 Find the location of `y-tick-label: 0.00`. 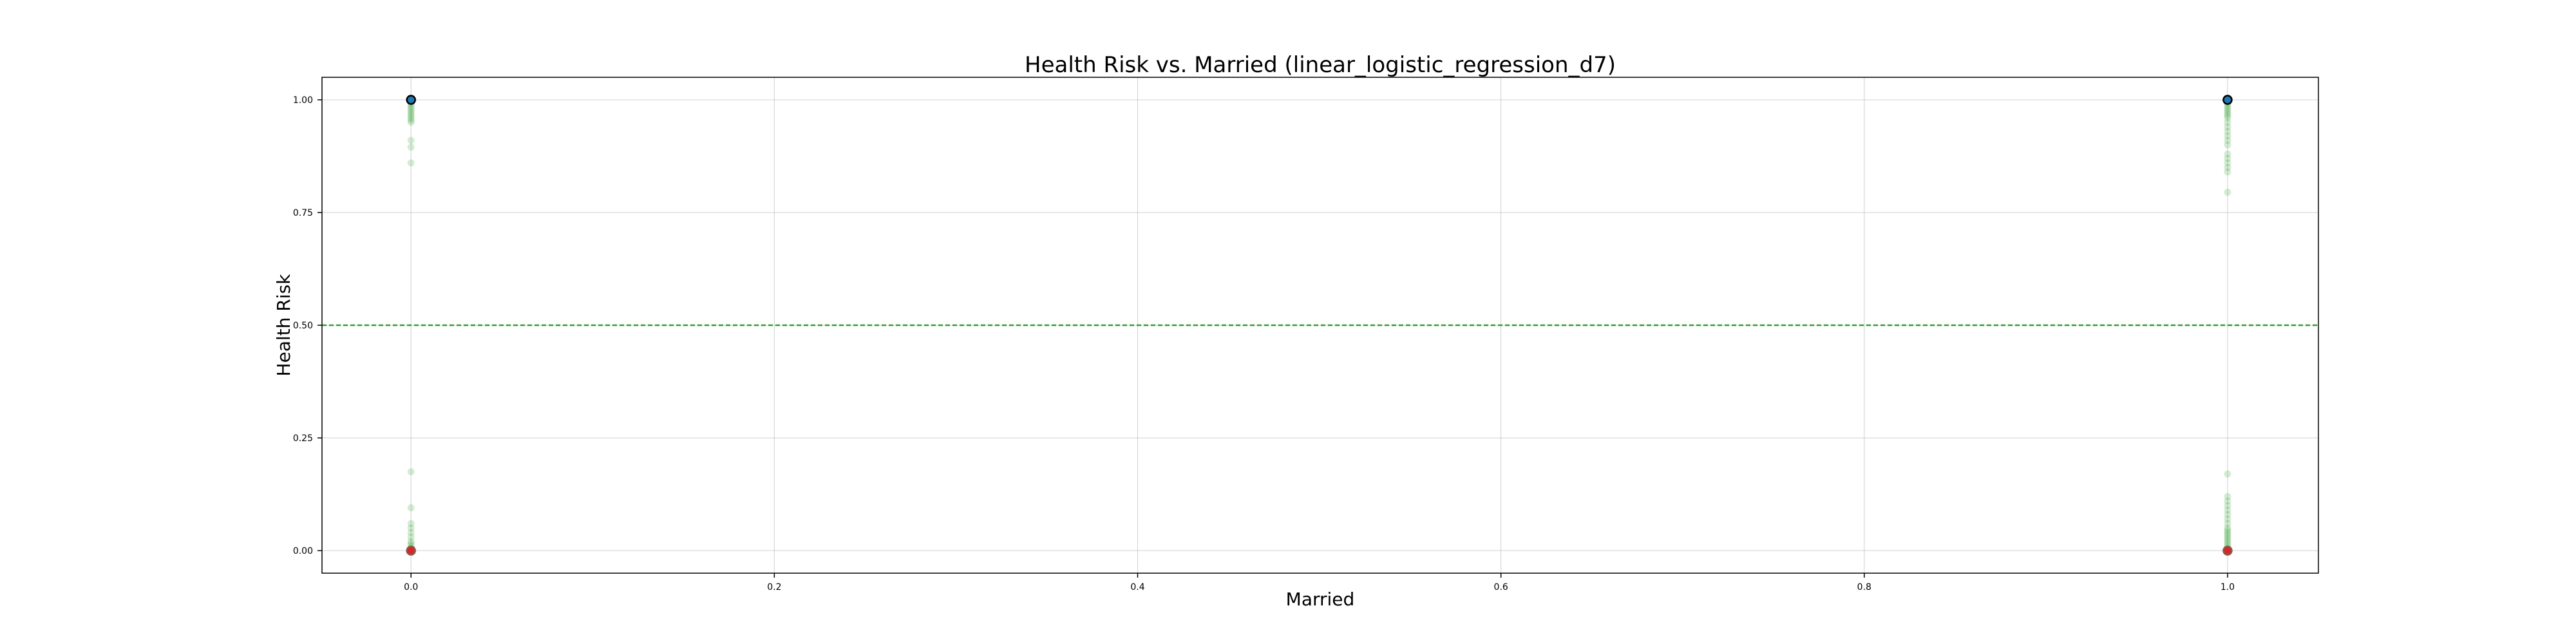

y-tick-label: 0.00 is located at coordinates (303, 551).